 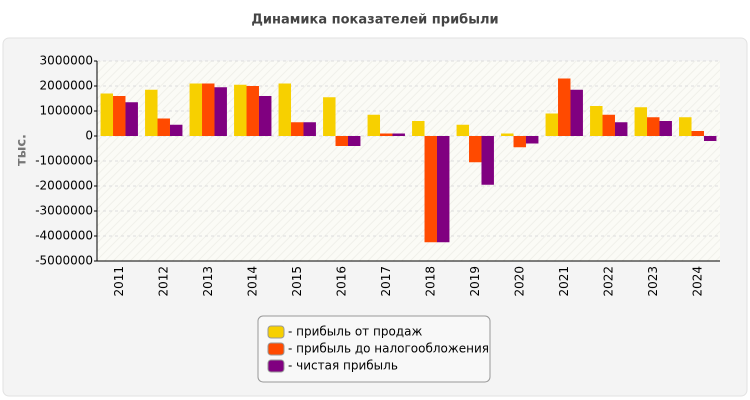 What do you see at coordinates (66, 111) in the screenshot?
I see `y-tick-label: 1000000` at bounding box center [66, 111].